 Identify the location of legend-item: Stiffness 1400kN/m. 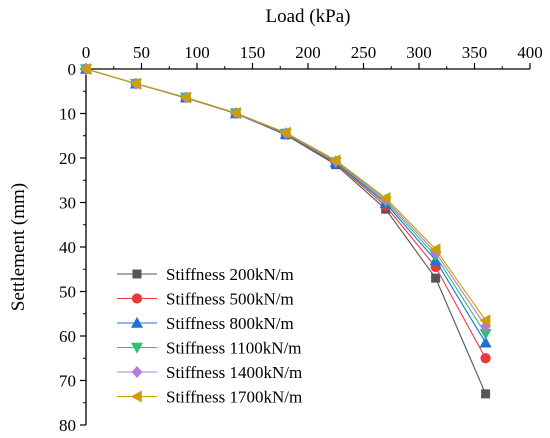
(209, 372).